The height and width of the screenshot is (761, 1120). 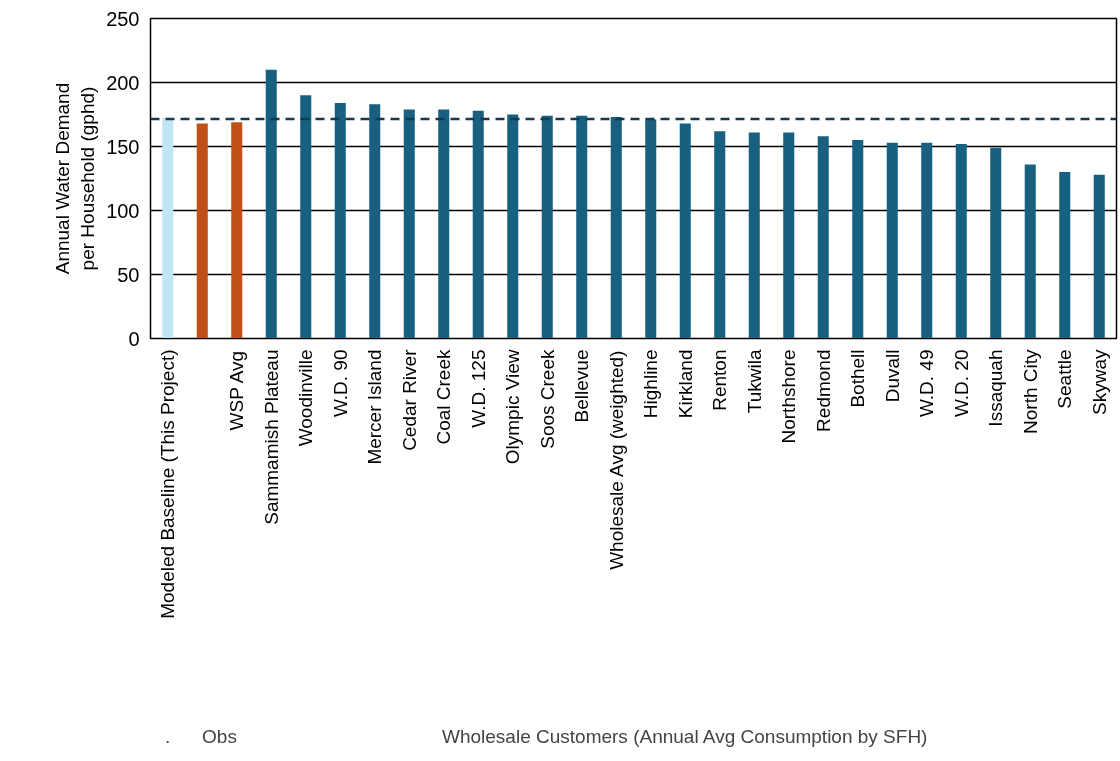 What do you see at coordinates (823, 390) in the screenshot?
I see `x-tick-label: Redmond` at bounding box center [823, 390].